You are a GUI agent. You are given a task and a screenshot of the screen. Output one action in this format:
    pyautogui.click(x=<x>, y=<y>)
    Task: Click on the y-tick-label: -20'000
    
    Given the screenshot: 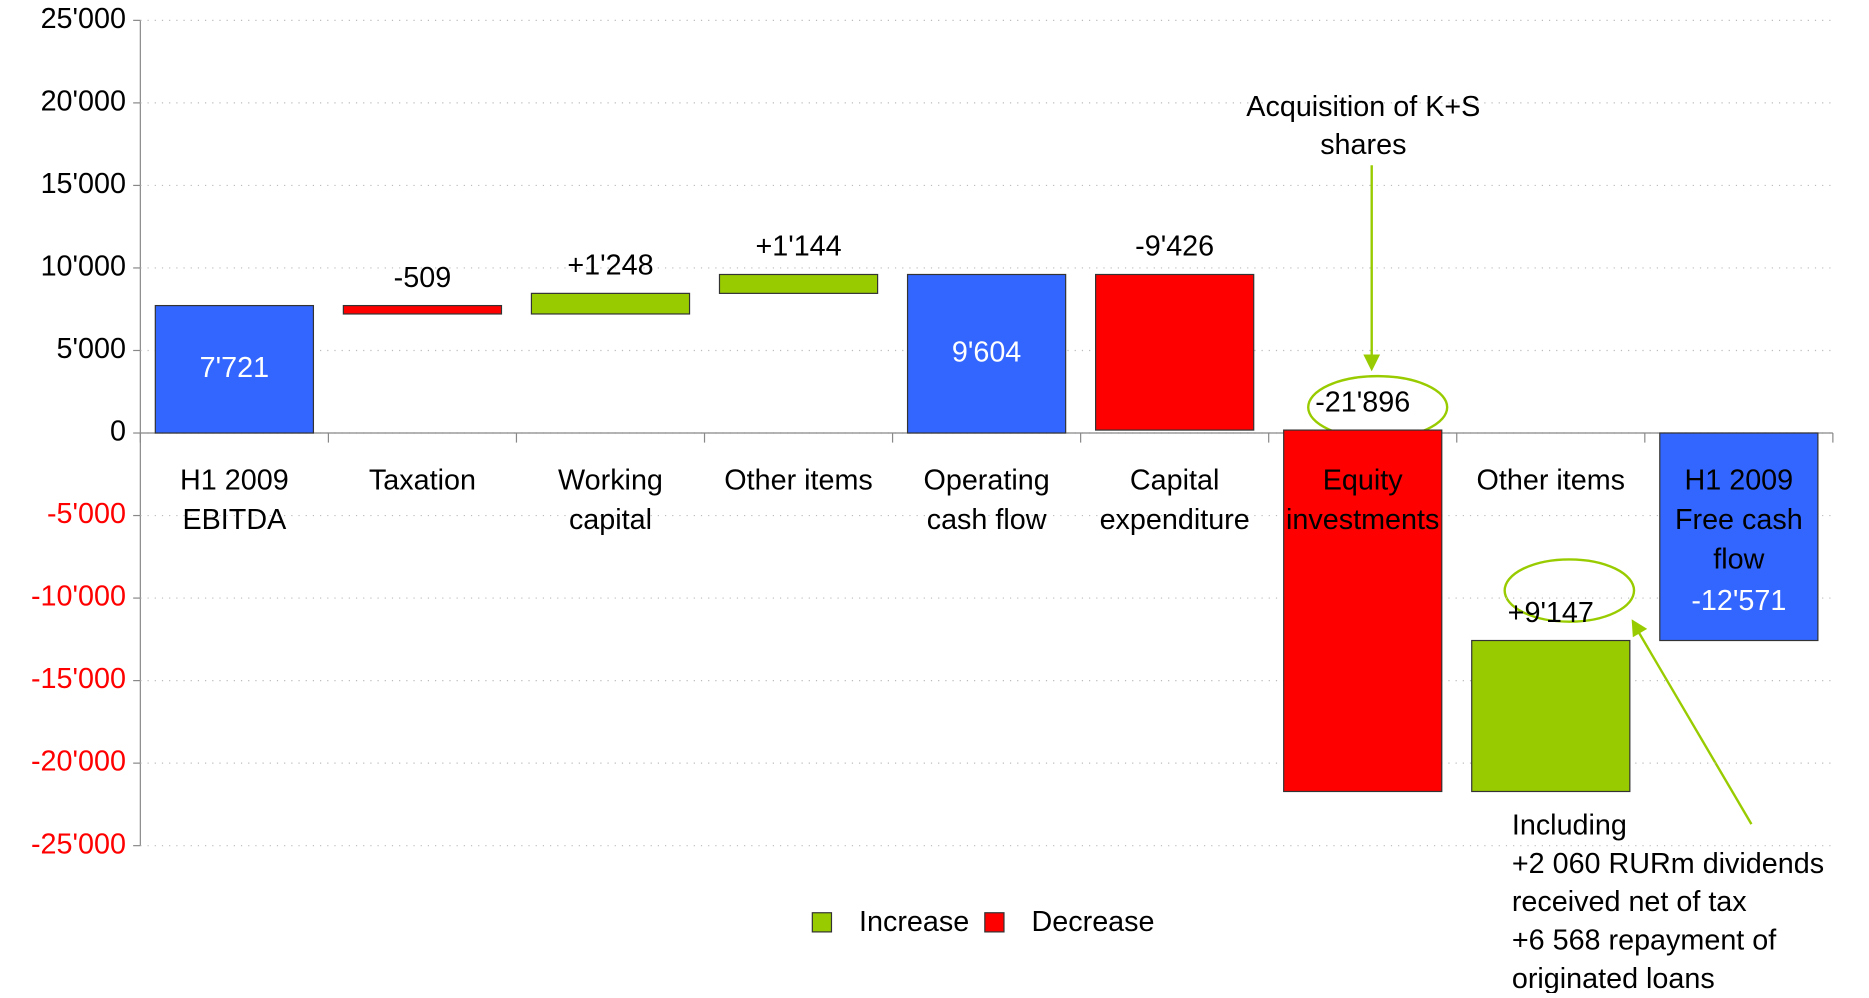 What is the action you would take?
    pyautogui.click(x=78, y=762)
    